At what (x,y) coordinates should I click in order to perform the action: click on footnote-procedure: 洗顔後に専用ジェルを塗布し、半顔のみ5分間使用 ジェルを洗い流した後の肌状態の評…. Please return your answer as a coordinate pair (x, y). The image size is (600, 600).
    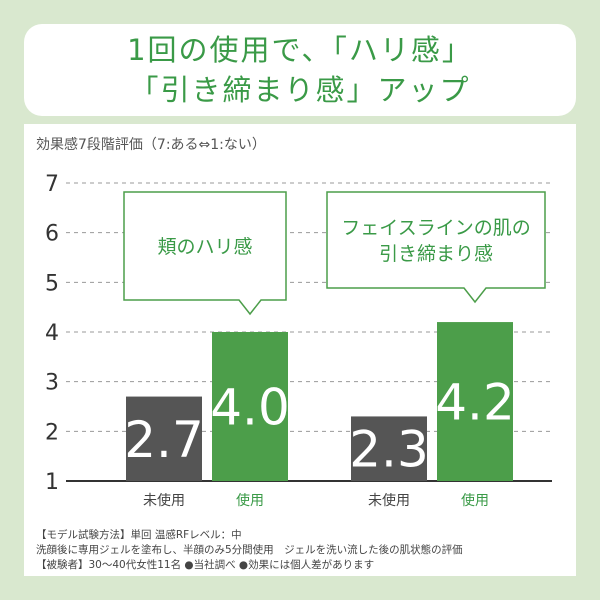
    Looking at the image, I should click on (249, 550).